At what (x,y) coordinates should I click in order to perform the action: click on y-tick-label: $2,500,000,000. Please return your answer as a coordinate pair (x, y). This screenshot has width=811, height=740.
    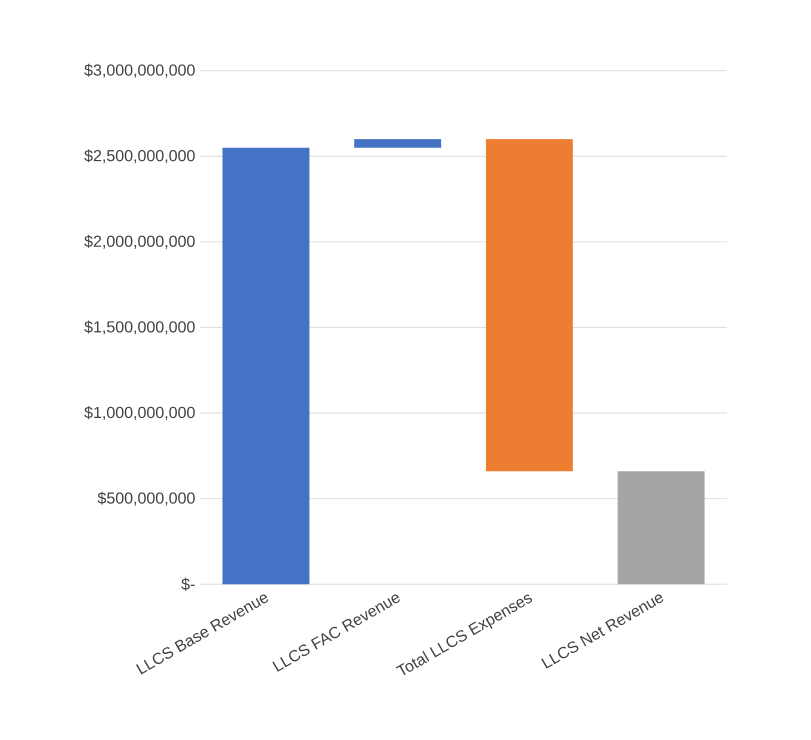
    Looking at the image, I should click on (139, 156).